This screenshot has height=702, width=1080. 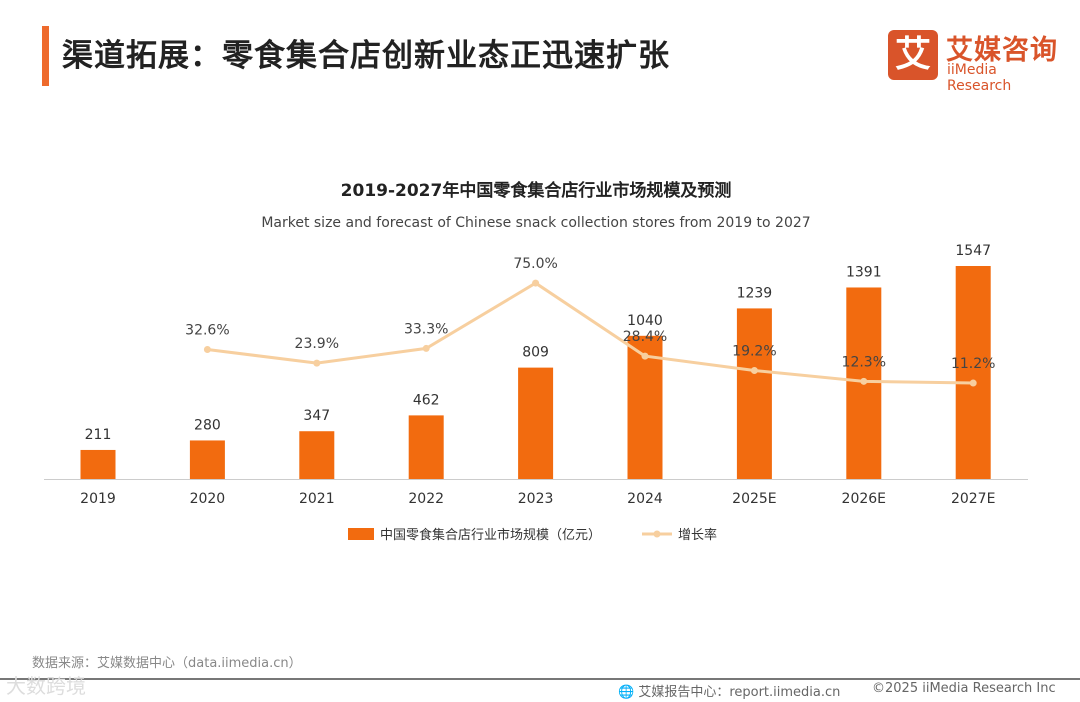 I want to click on logo: 艾 艾媒咨询 iiMedia Research, so click(x=976, y=62).